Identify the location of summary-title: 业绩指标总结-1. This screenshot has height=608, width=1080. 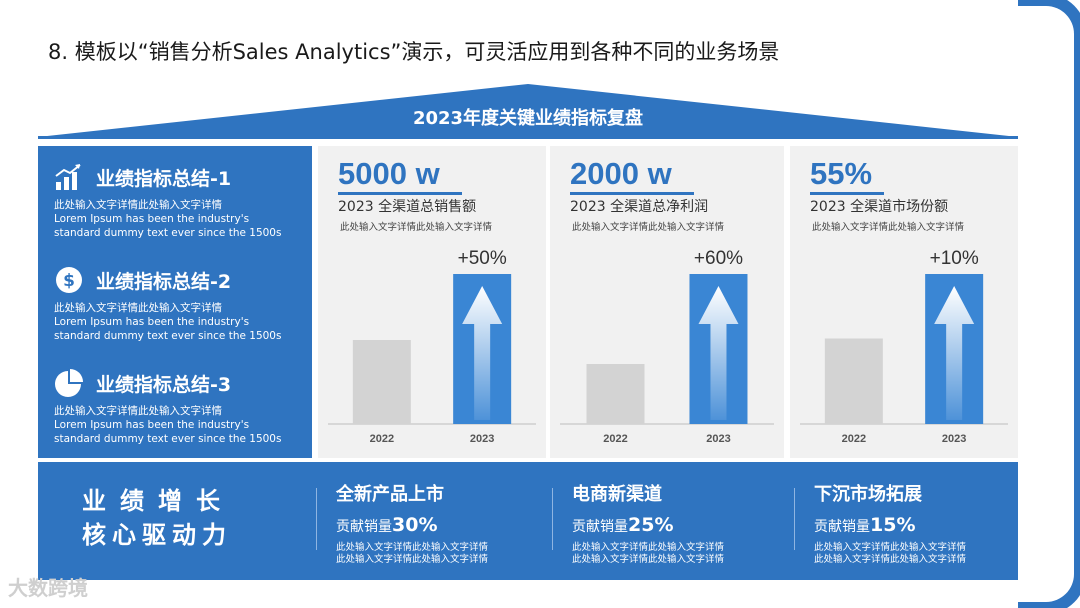
(164, 179).